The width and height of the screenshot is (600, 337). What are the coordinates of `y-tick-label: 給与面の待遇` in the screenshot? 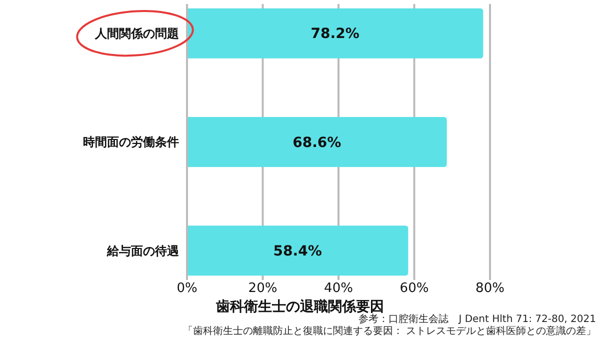 It's located at (143, 251).